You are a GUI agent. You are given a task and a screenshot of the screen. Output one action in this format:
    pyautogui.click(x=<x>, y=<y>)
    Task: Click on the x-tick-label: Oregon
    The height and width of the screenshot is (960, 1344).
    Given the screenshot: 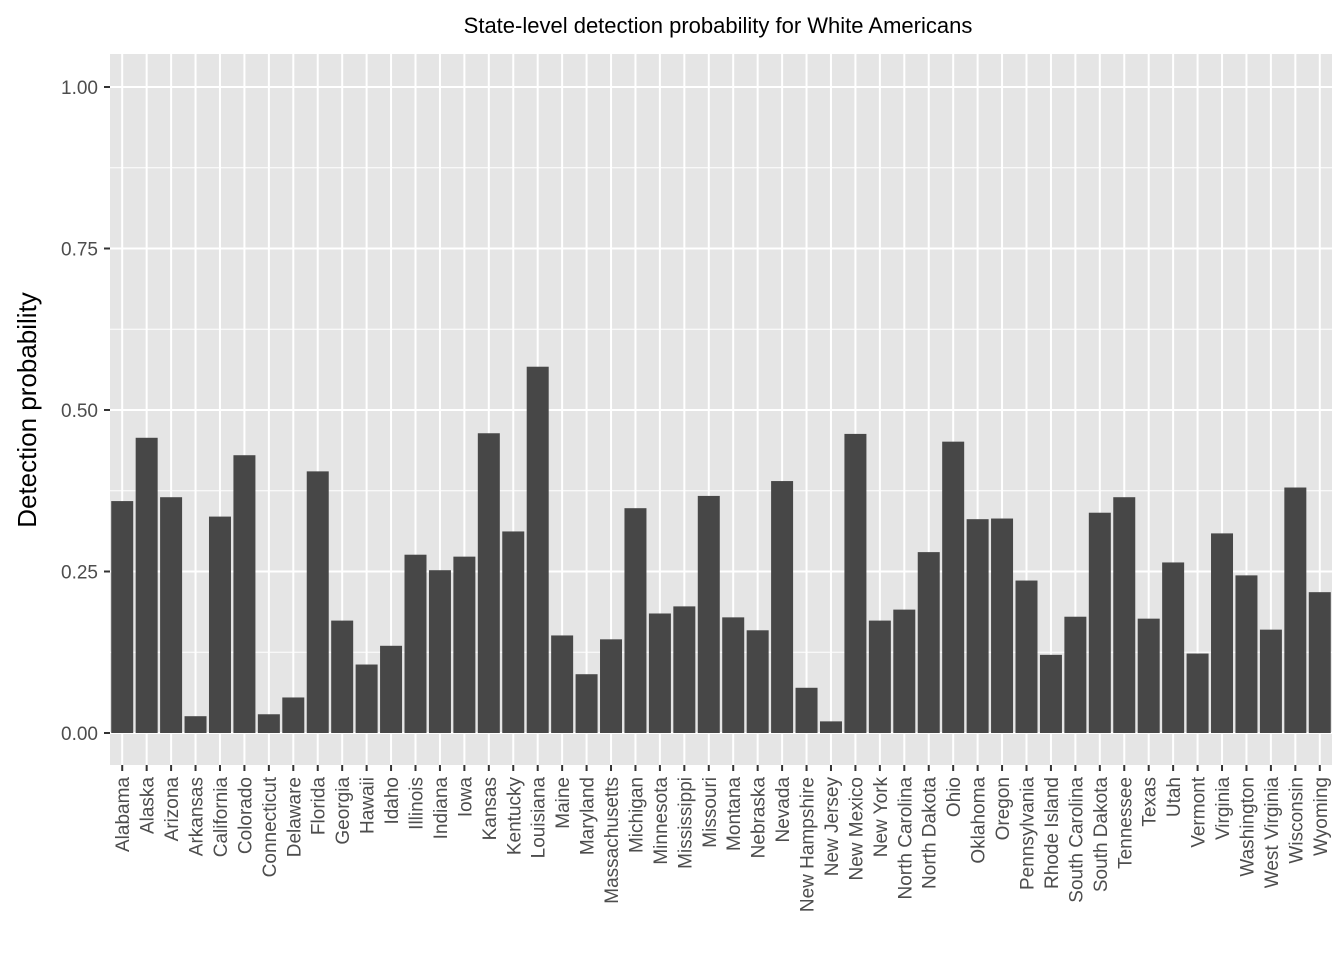 What is the action you would take?
    pyautogui.click(x=1003, y=808)
    